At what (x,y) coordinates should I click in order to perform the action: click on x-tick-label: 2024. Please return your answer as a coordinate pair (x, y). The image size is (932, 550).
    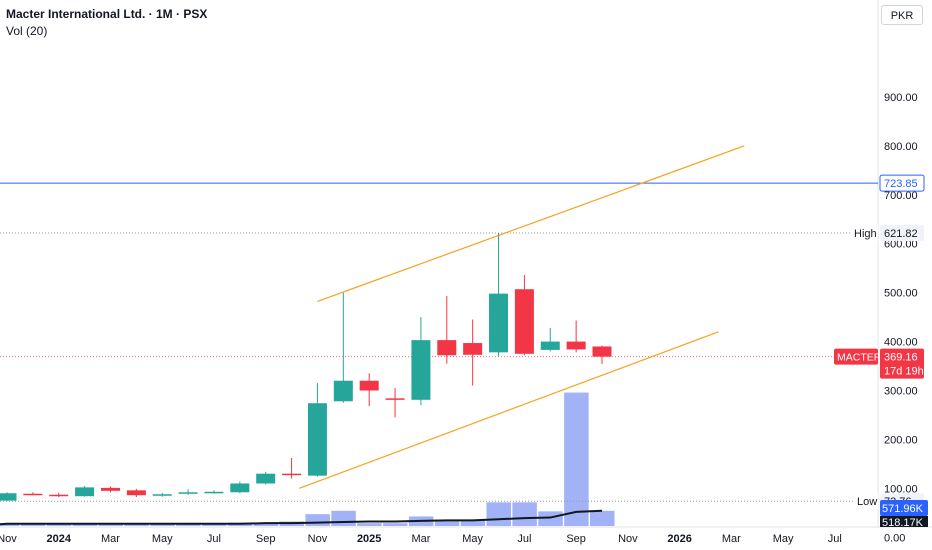
    Looking at the image, I should click on (58, 539).